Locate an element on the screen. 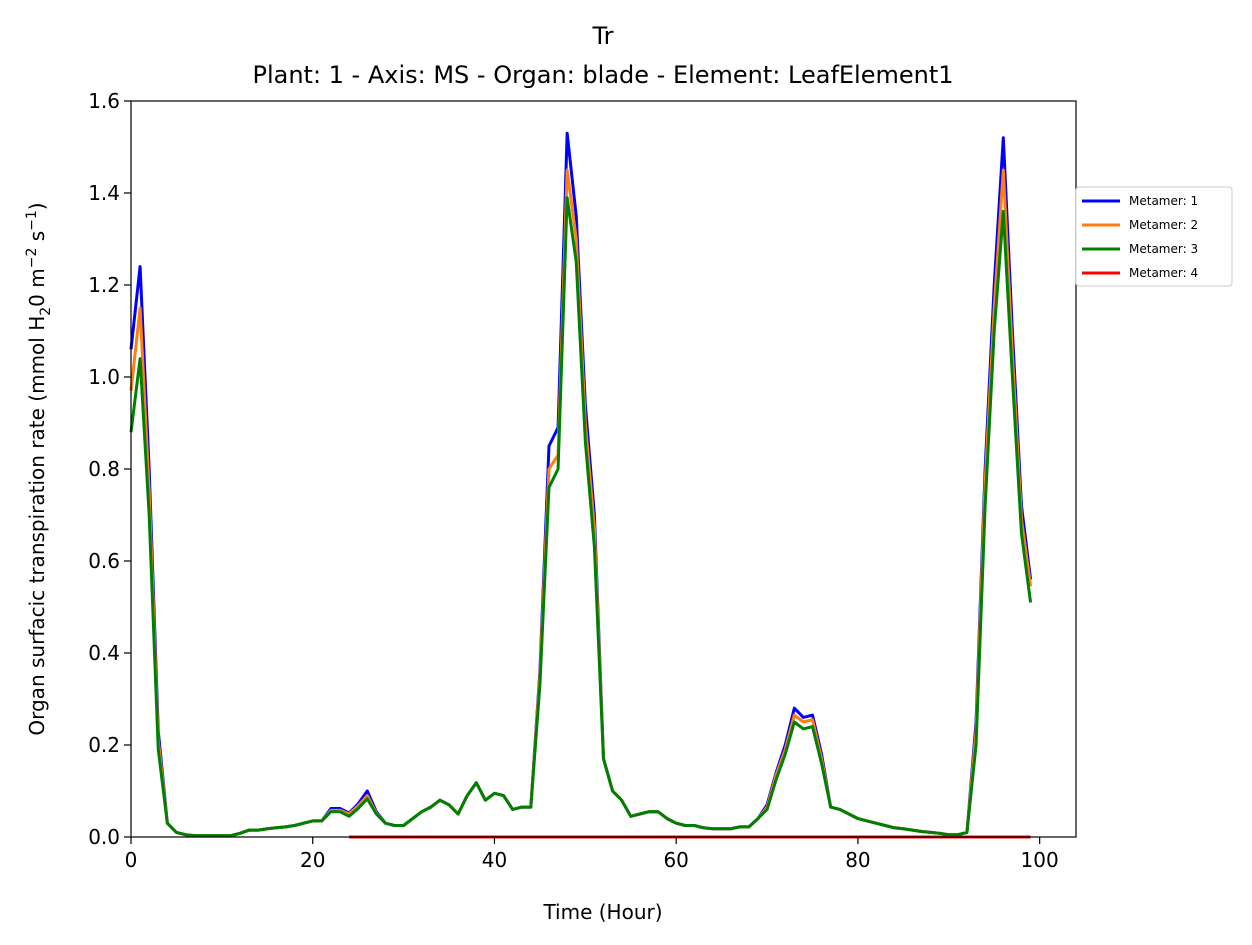 The height and width of the screenshot is (945, 1252). legend: Metamer: 1 Metamer: 2 Metamer: 3 Metamer: 4 is located at coordinates (1154, 236).